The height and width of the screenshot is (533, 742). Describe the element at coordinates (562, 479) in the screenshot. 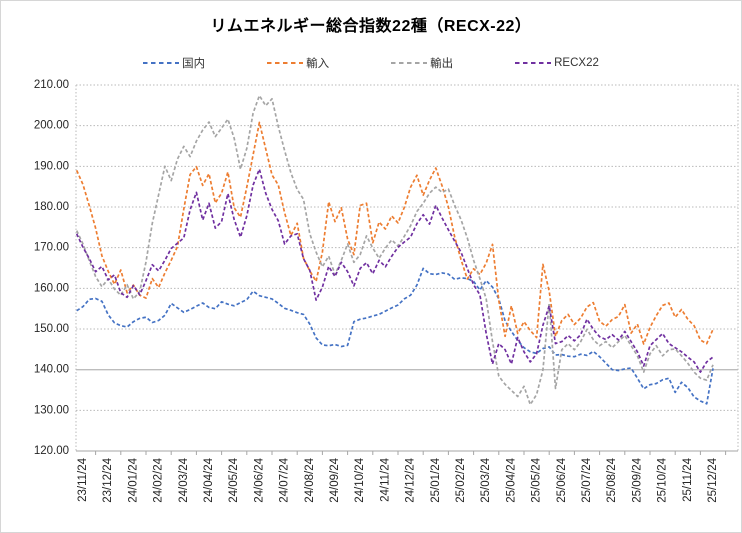

I see `x-axis-label: 25/06/24` at that location.